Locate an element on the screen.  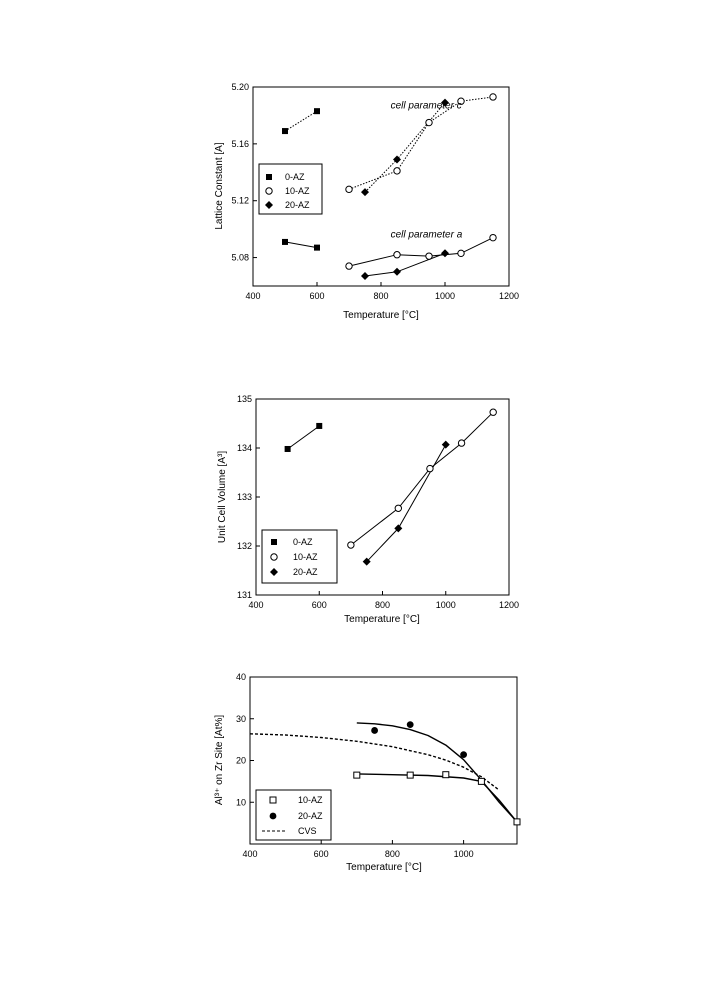
series-line-20-az-c is located at coordinates (405, 147).